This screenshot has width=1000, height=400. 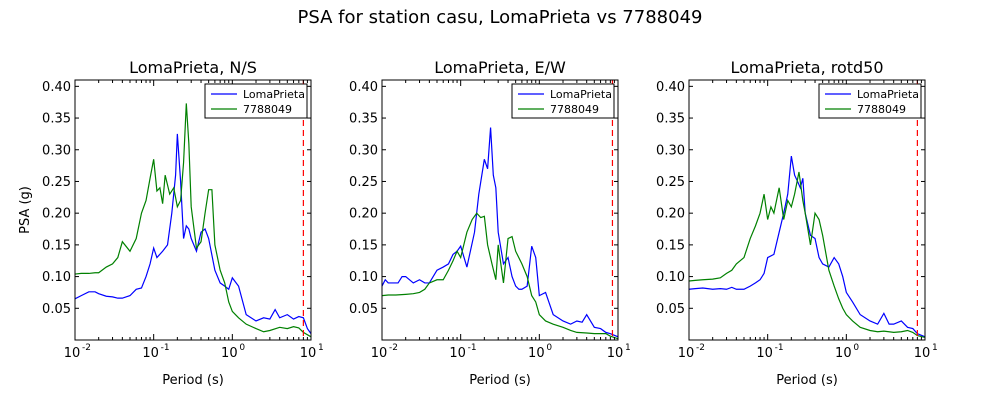 I want to click on panel-title: LomaPrieta, E/W, so click(x=500, y=67).